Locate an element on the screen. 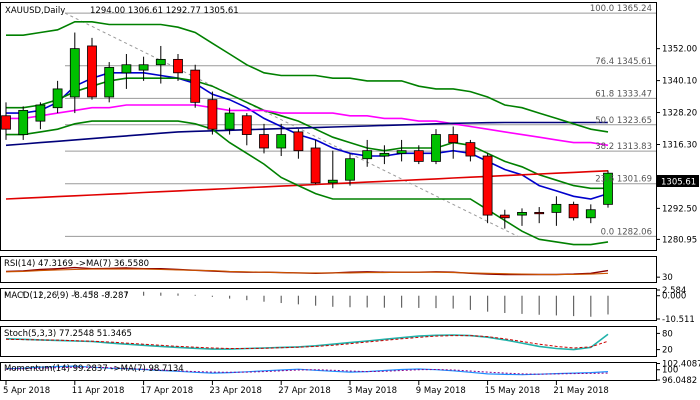  fib-level-label: 0.0 1282.06 is located at coordinates (626, 232).